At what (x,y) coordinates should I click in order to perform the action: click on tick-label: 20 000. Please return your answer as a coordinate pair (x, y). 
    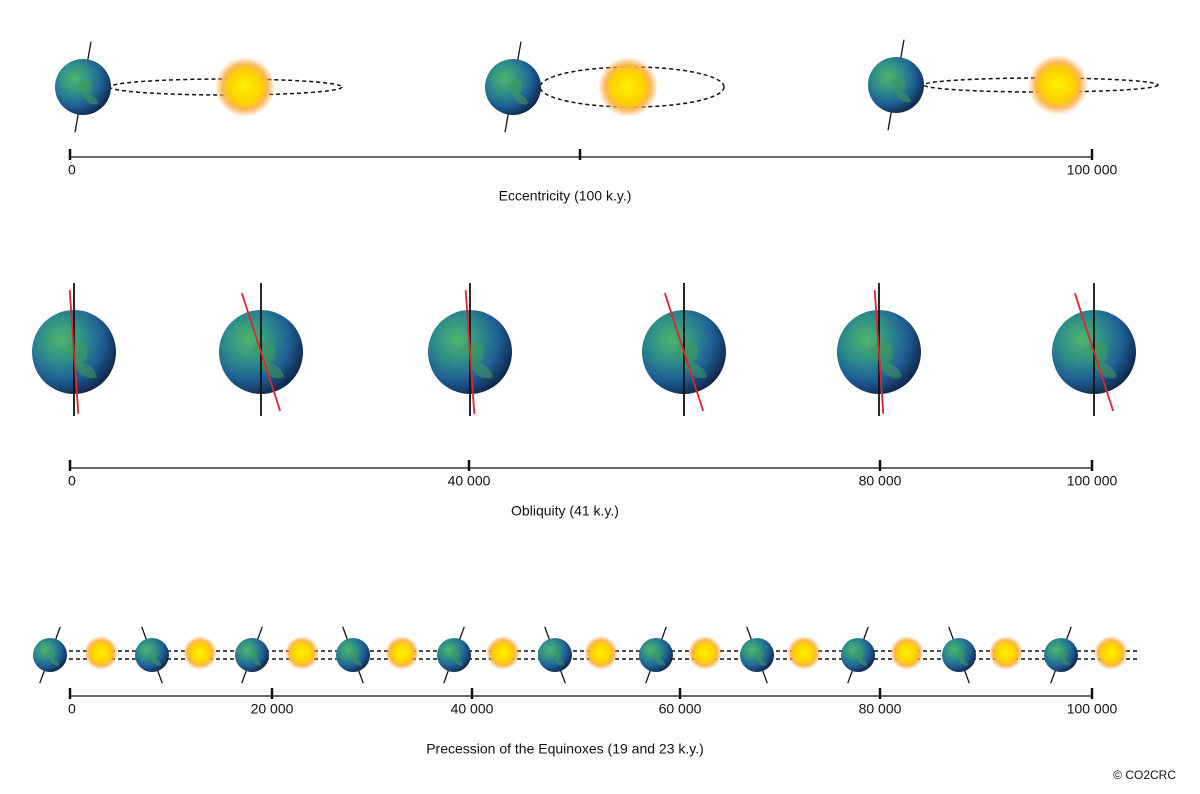
    Looking at the image, I should click on (272, 709).